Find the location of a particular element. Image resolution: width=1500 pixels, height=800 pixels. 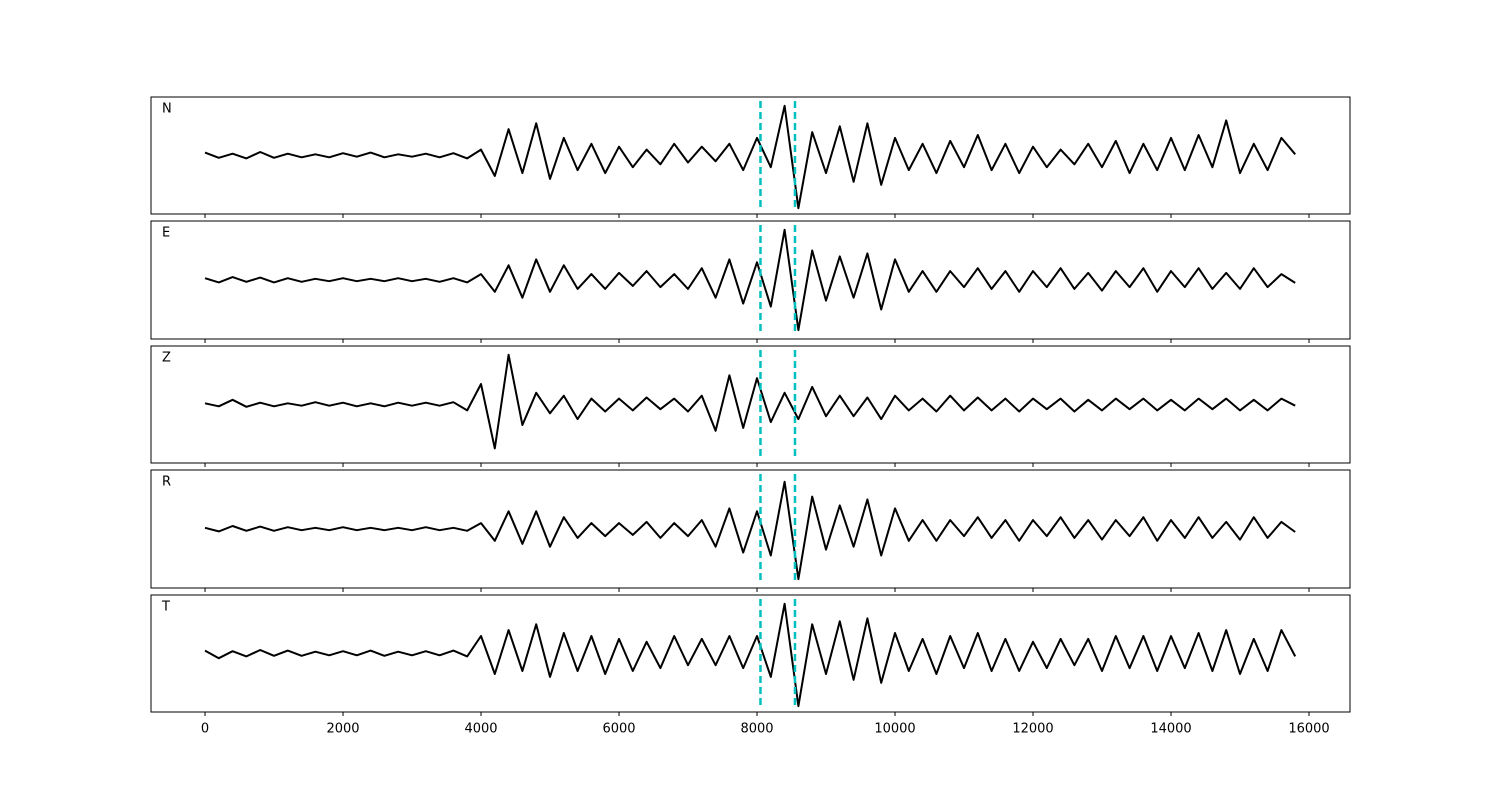

x-tick-label: 12000 is located at coordinates (1032, 729).